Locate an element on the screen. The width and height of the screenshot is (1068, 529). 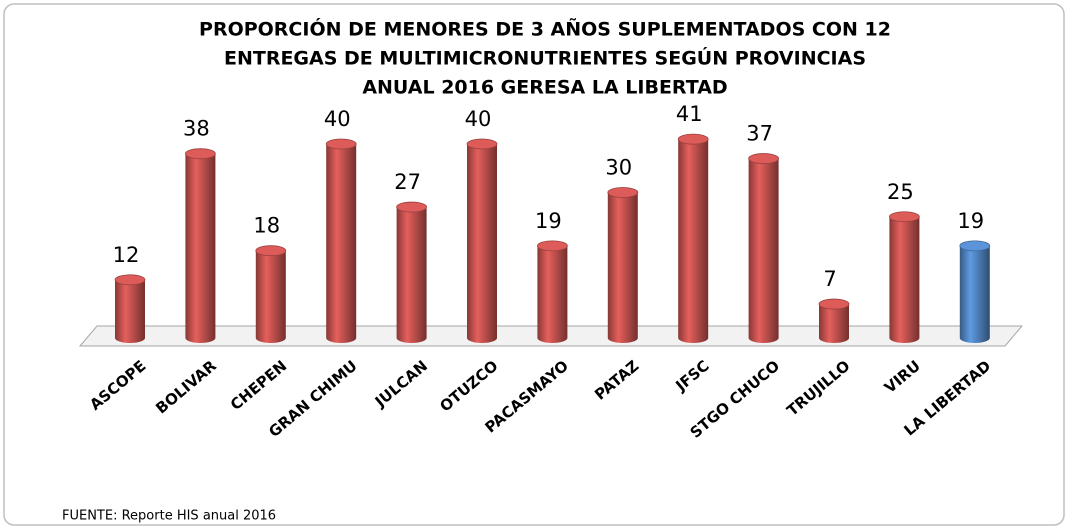
value-label: 30 is located at coordinates (618, 168).